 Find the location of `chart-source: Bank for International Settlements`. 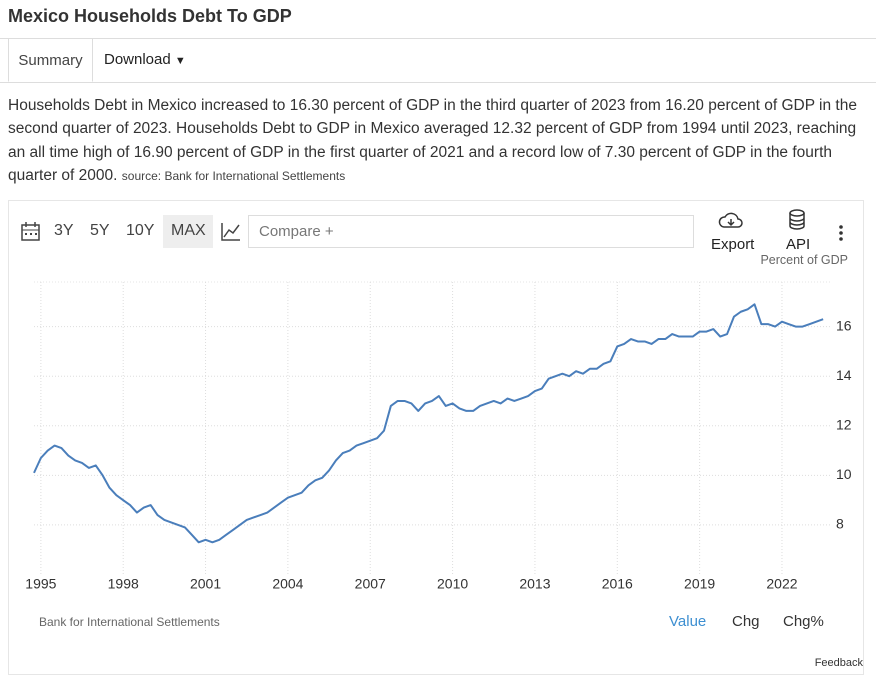

chart-source: Bank for International Settlements is located at coordinates (129, 622).